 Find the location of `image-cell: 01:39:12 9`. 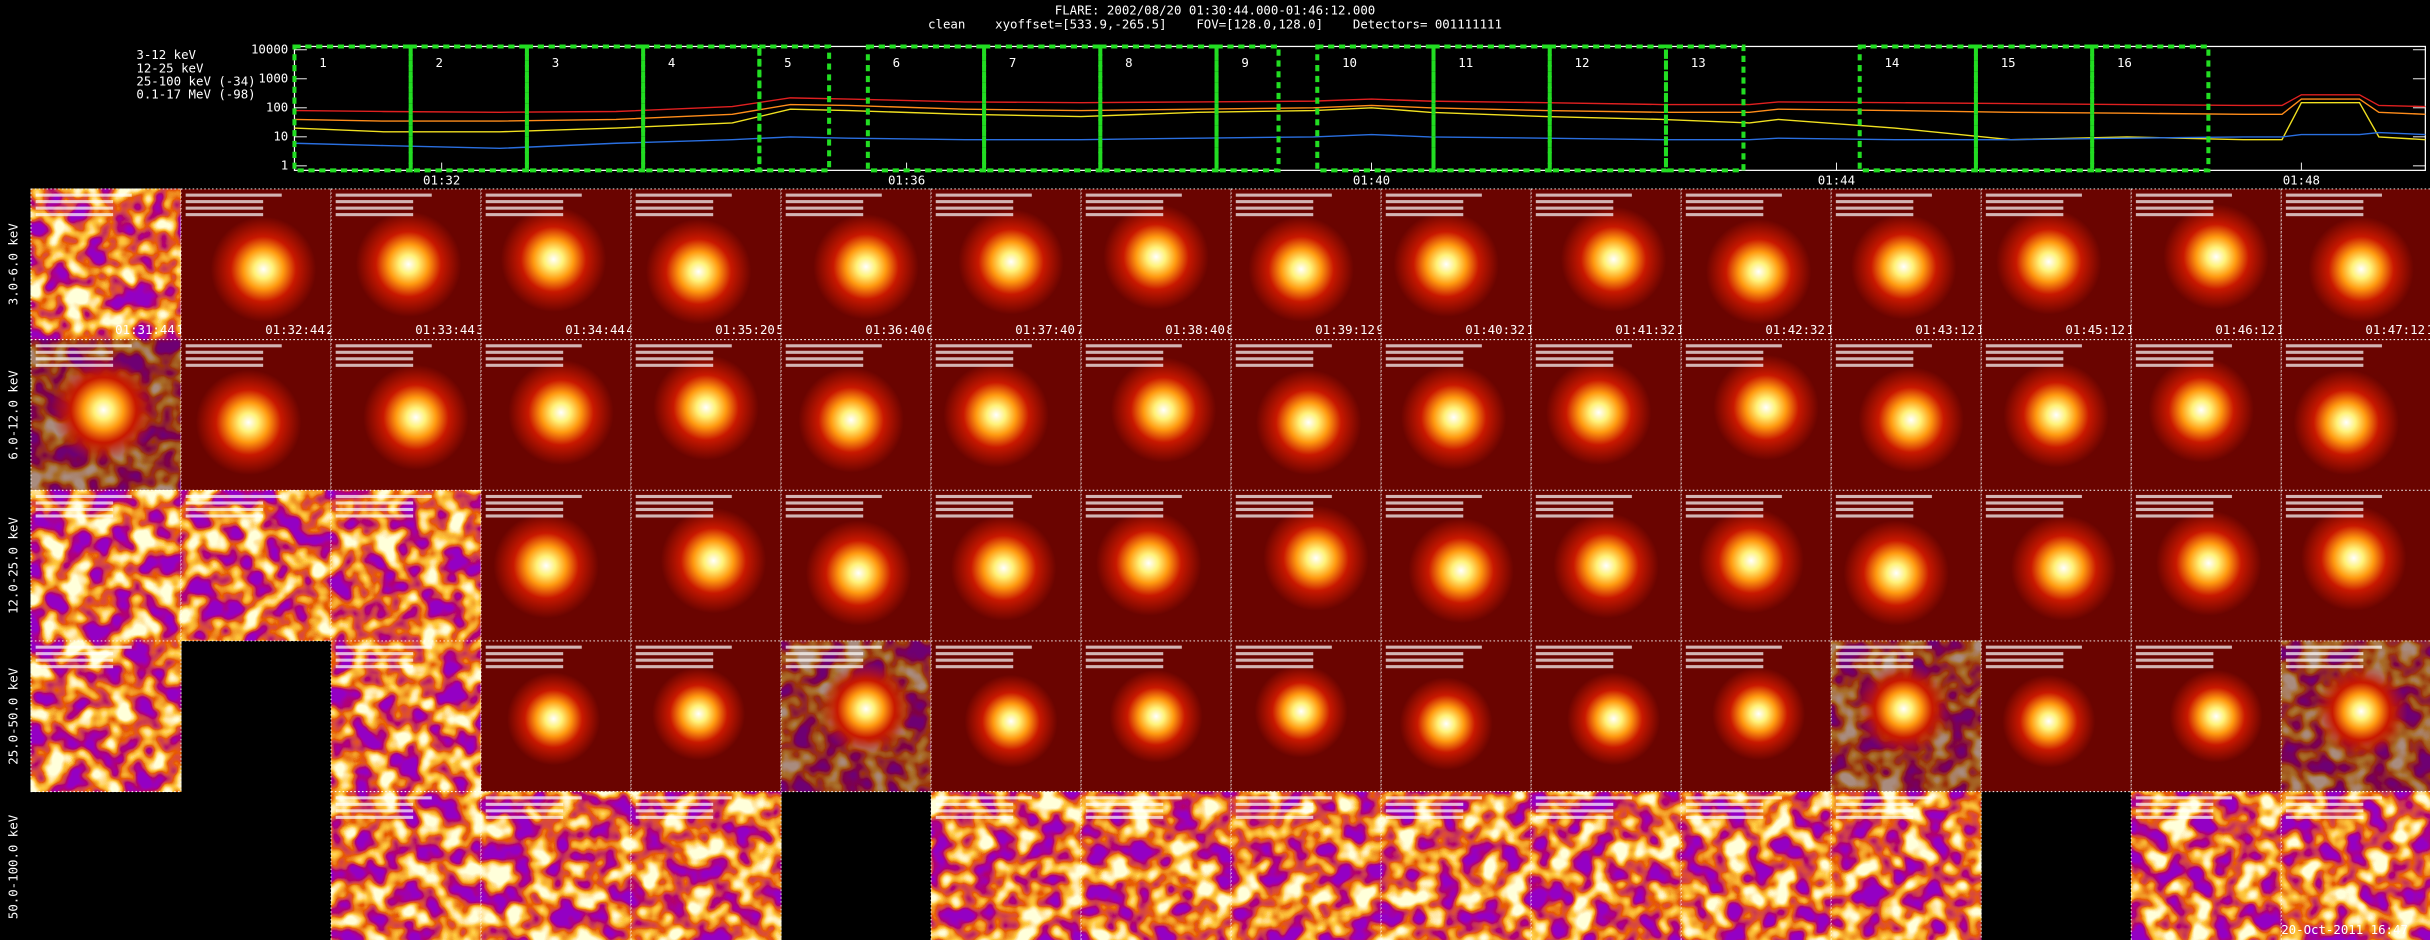

image-cell: 01:39:12 9 is located at coordinates (1307, 264).